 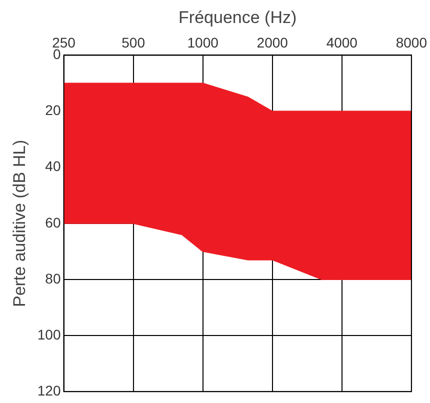 I want to click on y-tick-label: 20, so click(x=53, y=110).